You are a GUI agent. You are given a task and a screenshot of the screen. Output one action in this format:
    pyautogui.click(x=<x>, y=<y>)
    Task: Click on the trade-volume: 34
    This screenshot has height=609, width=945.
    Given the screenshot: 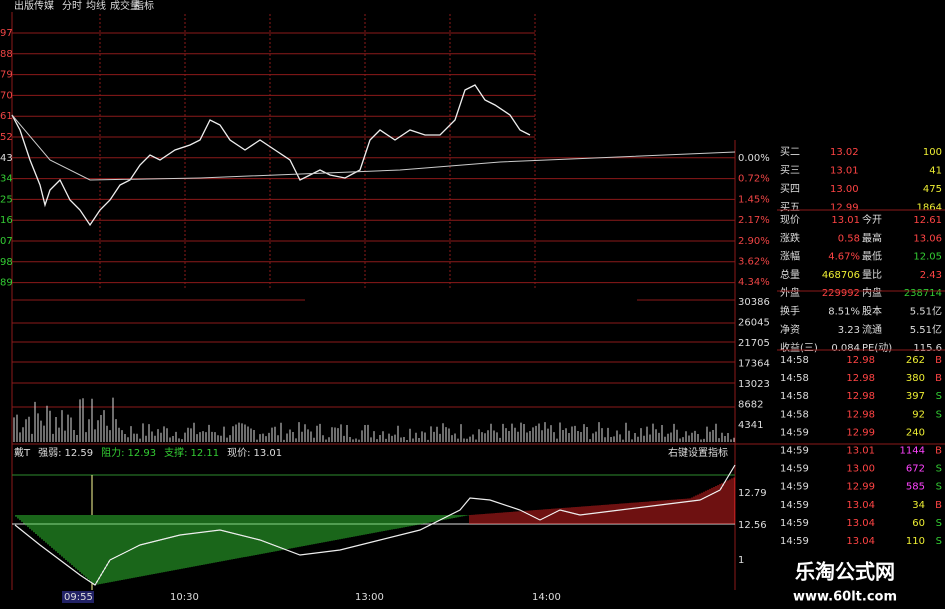 What is the action you would take?
    pyautogui.click(x=918, y=505)
    